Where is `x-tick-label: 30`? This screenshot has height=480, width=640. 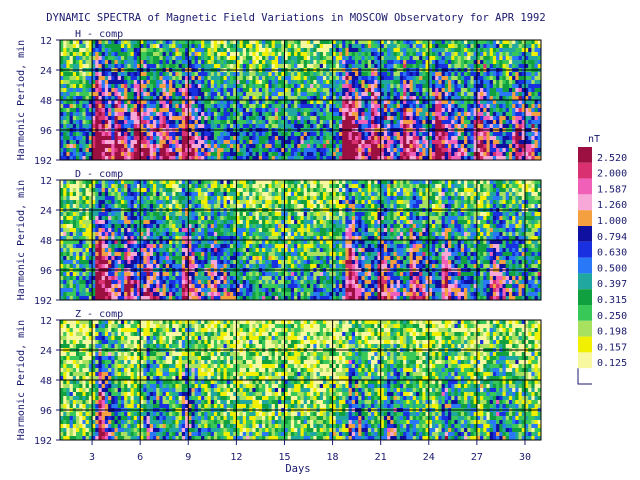
x-tick-label: 30 is located at coordinates (525, 457).